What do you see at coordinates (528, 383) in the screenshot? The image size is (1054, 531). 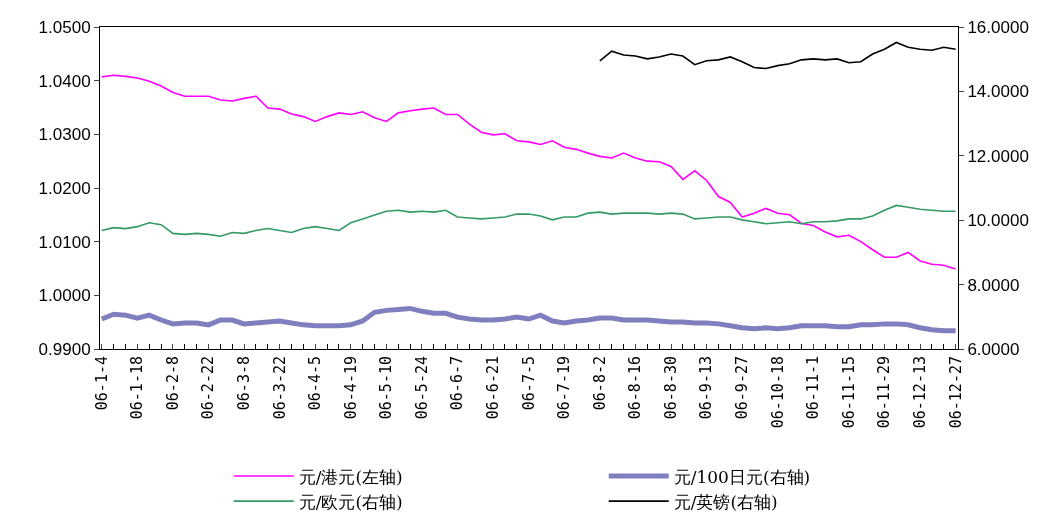 I see `x-tick-label: 06-7-5` at bounding box center [528, 383].